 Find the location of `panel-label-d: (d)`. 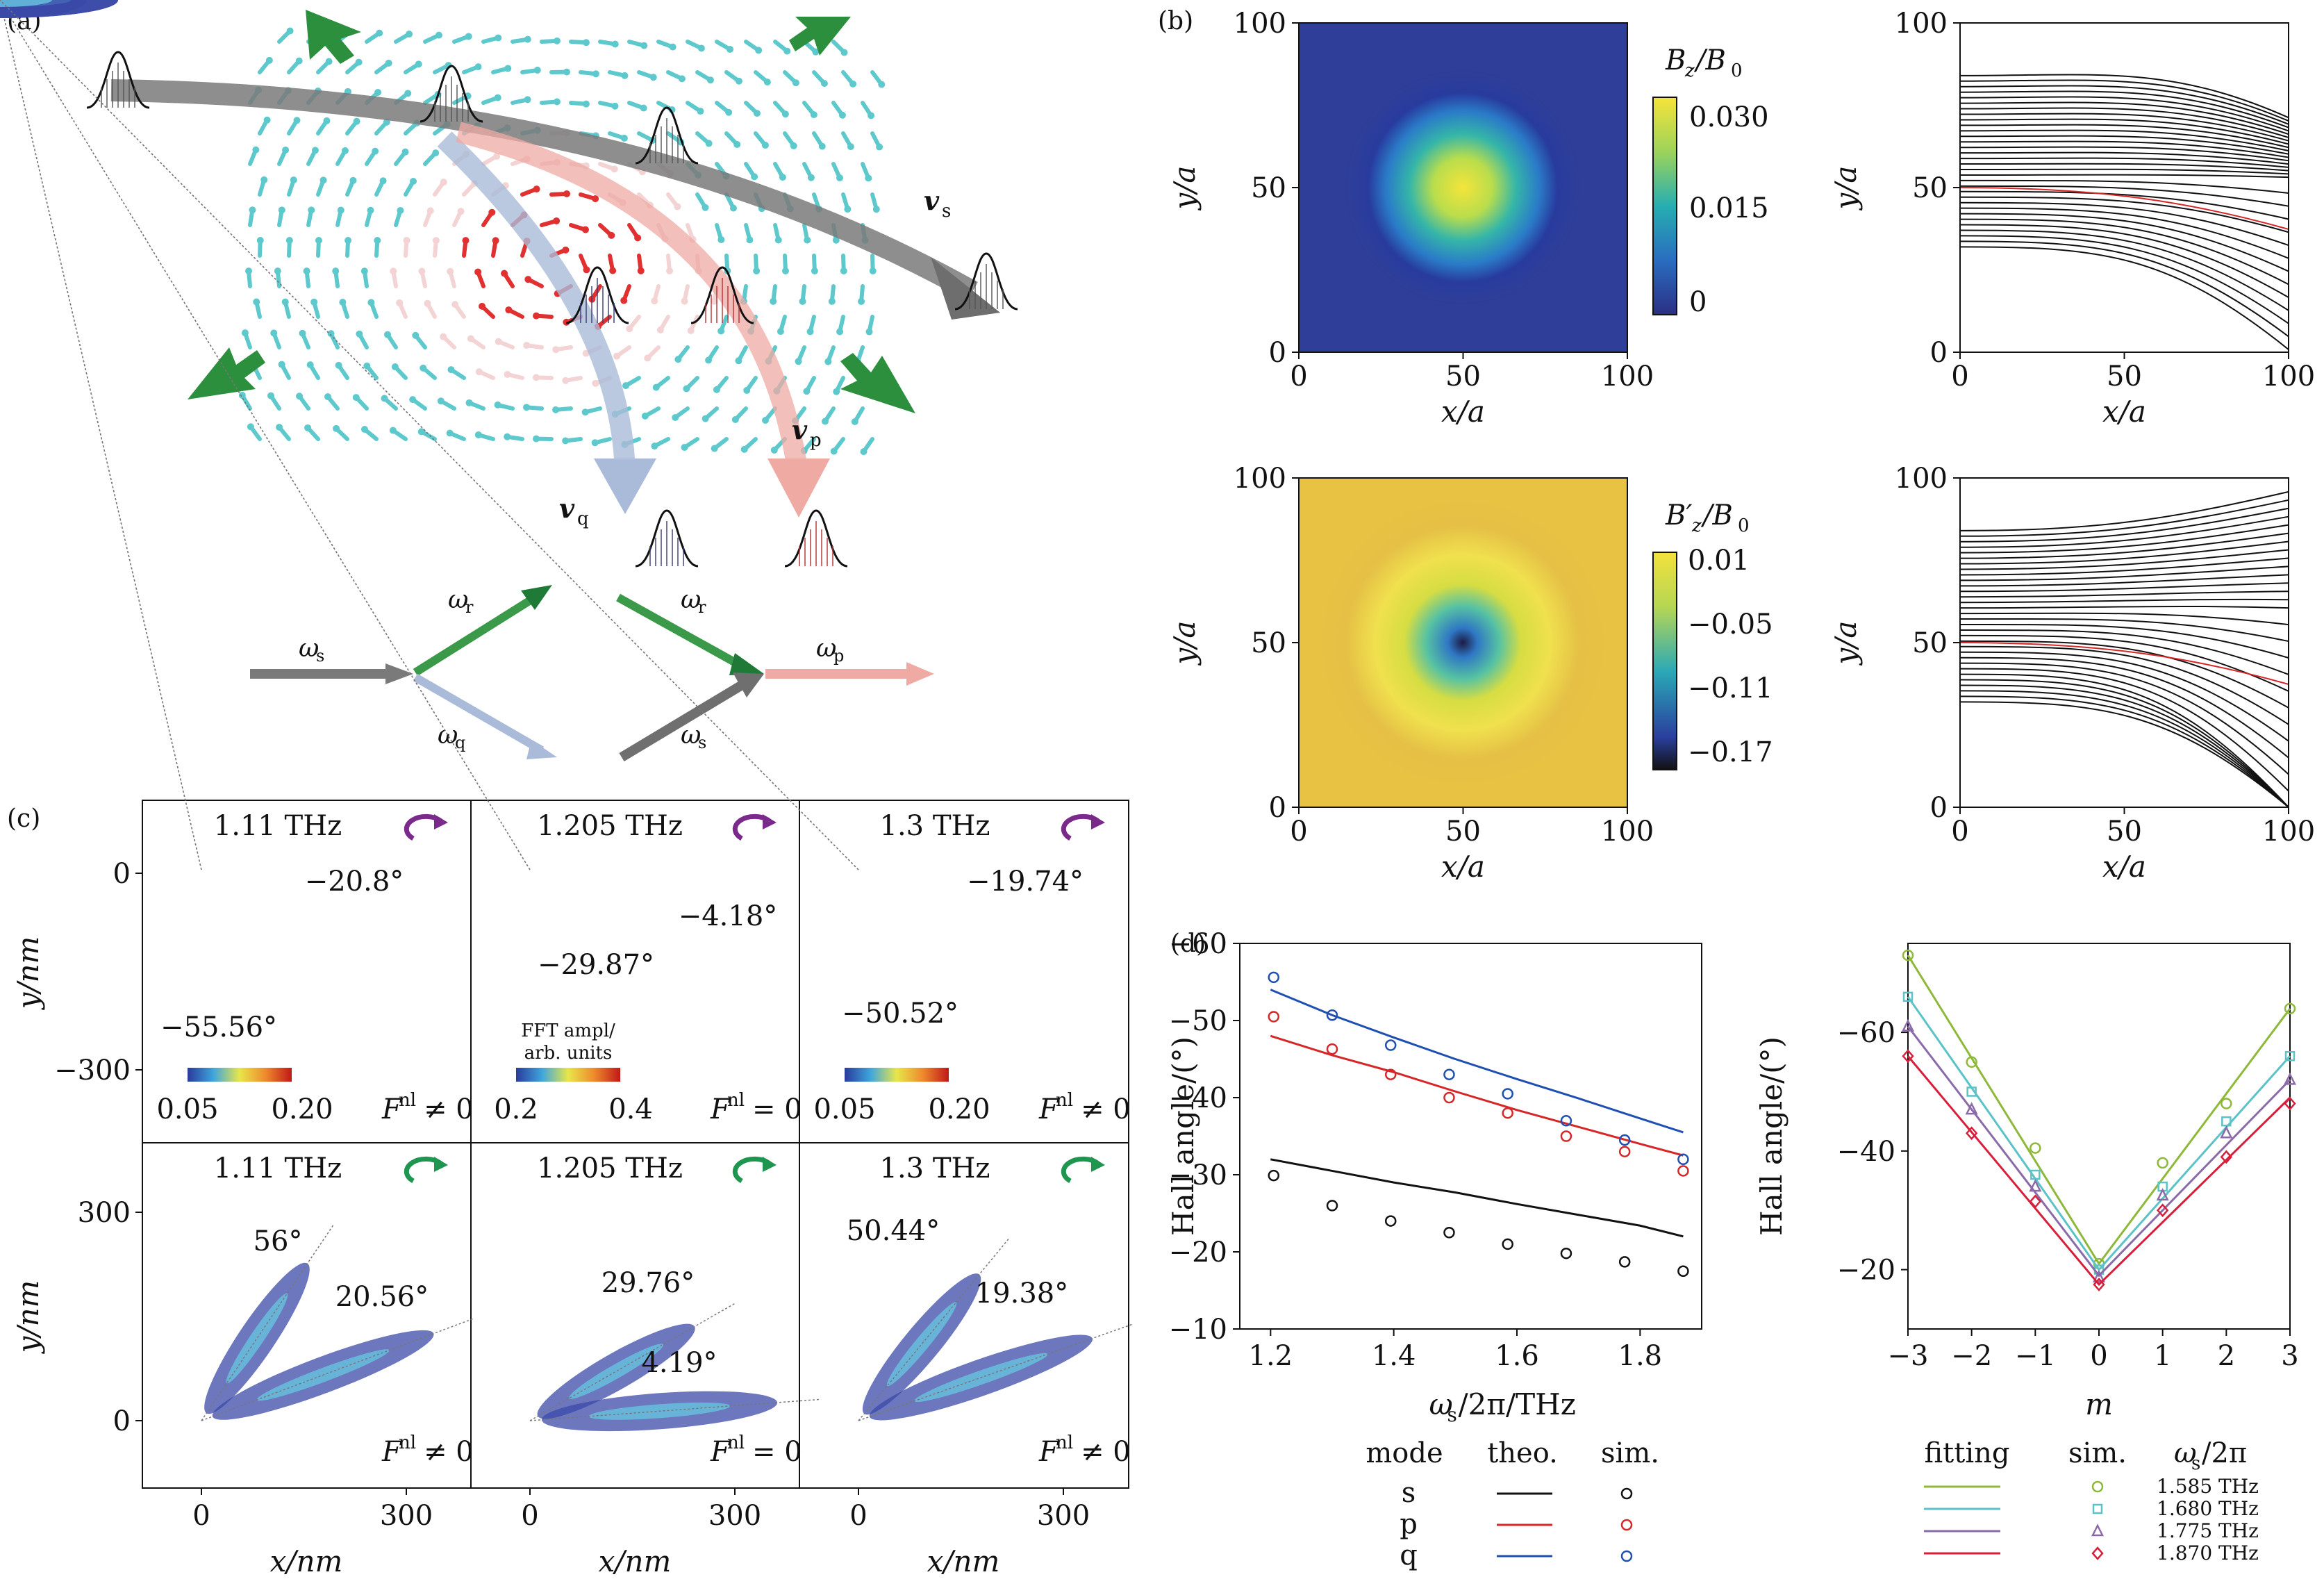

panel-label-d: (d) is located at coordinates (1188, 944).